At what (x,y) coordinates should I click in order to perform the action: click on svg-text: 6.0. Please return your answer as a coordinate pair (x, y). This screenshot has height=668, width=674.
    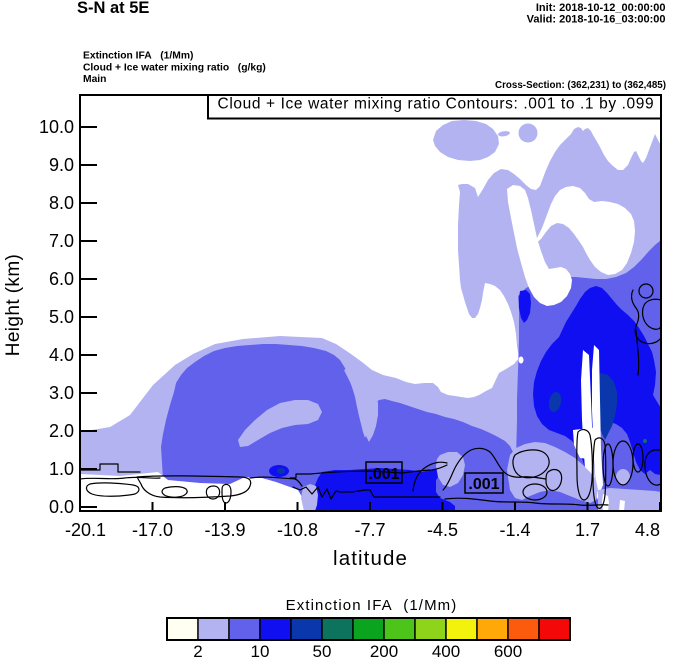
    Looking at the image, I should click on (61, 279).